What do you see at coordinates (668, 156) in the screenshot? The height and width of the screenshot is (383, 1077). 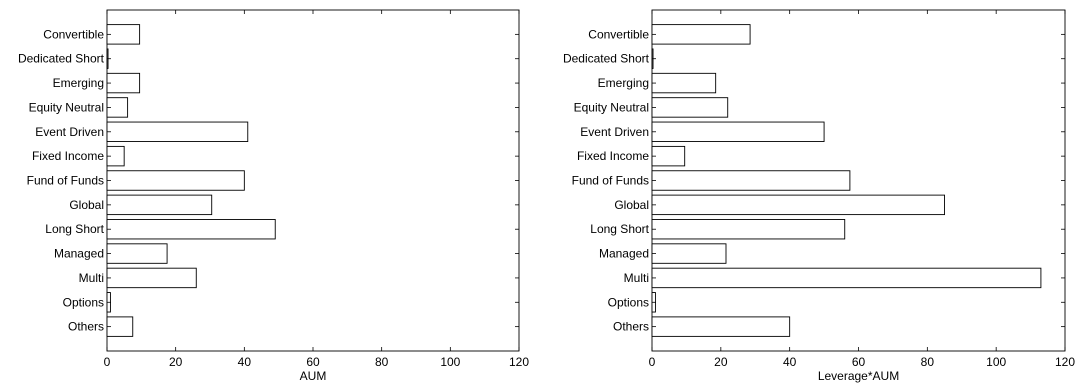 I see `bar-fixed-income` at bounding box center [668, 156].